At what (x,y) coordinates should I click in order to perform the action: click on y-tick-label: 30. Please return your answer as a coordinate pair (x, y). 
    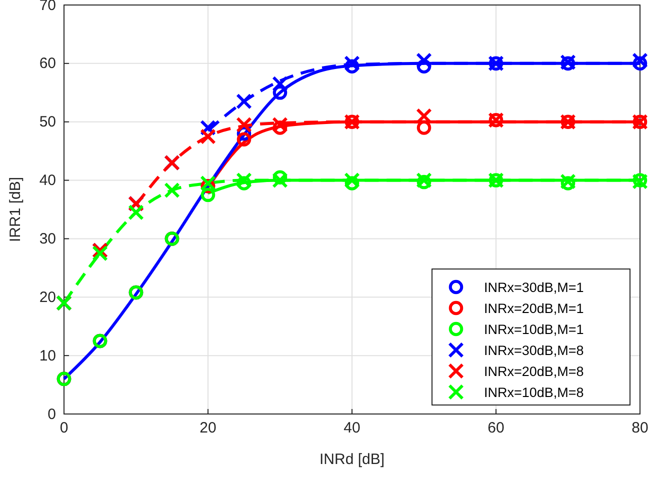
    Looking at the image, I should click on (47, 239).